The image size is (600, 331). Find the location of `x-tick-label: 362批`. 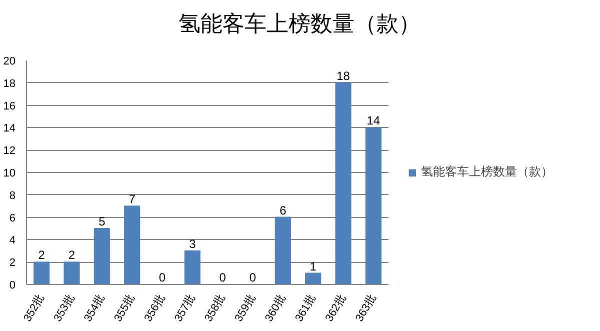

x-tick-label: 362批 is located at coordinates (335, 308).